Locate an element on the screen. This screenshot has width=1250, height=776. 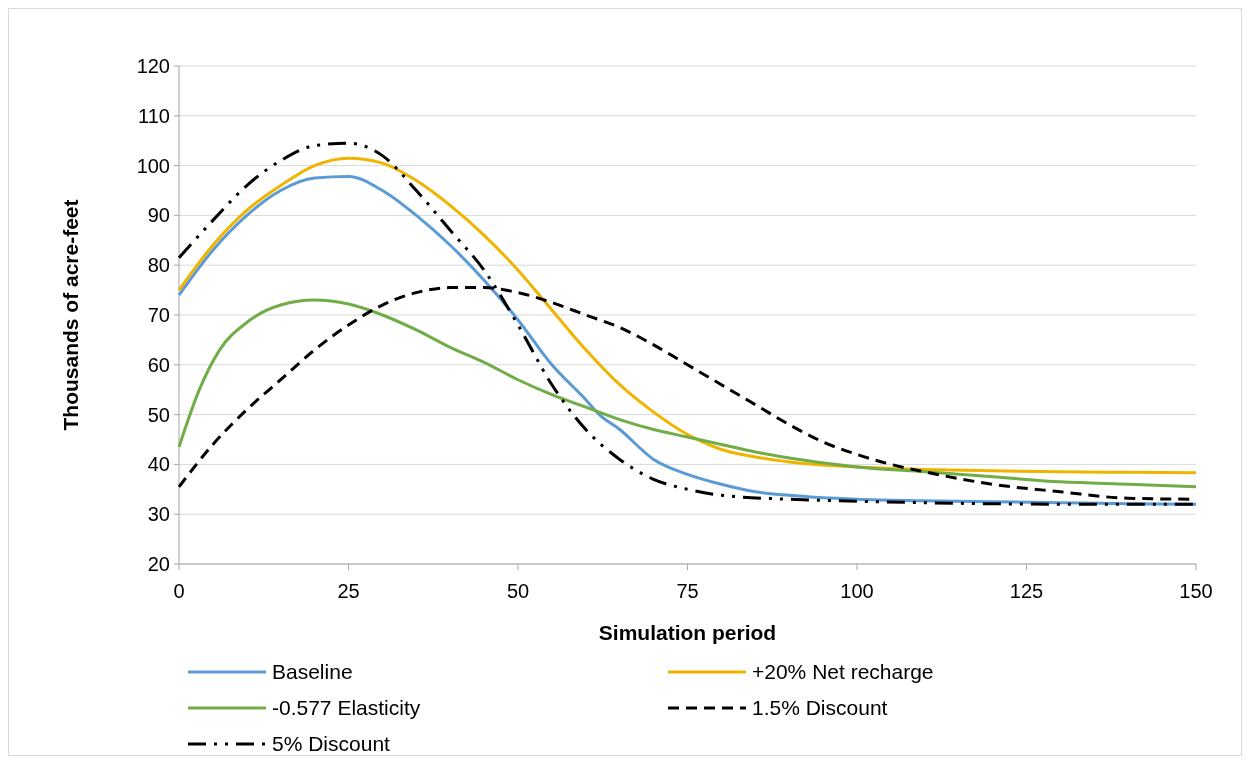
x-tick-label: 25 is located at coordinates (348, 591).